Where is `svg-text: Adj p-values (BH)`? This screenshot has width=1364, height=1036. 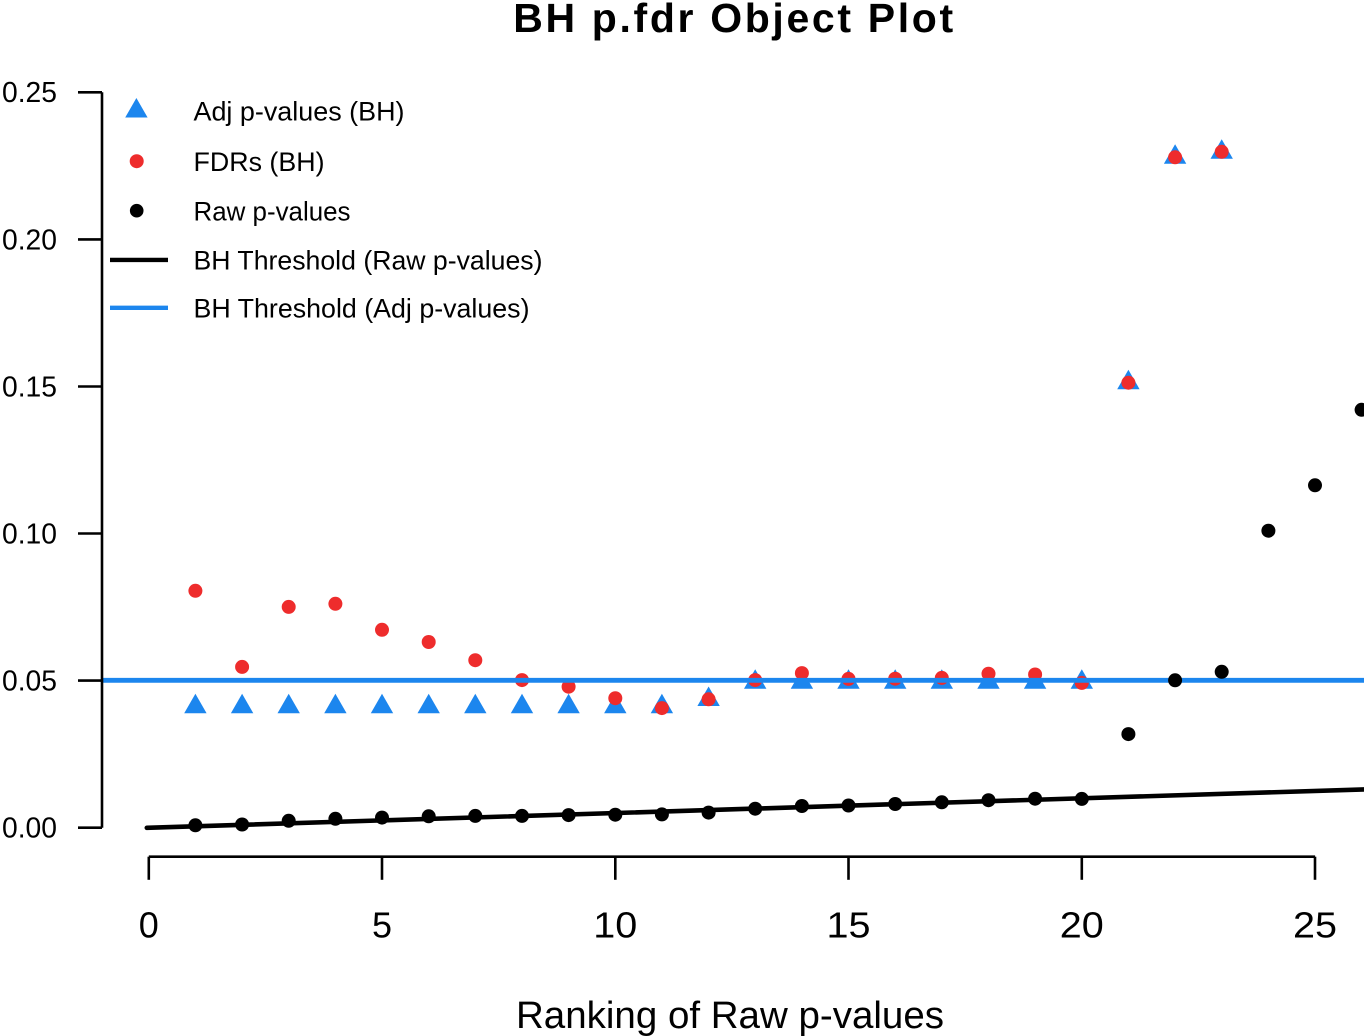
svg-text: Adj p-values (BH) is located at coordinates (299, 112).